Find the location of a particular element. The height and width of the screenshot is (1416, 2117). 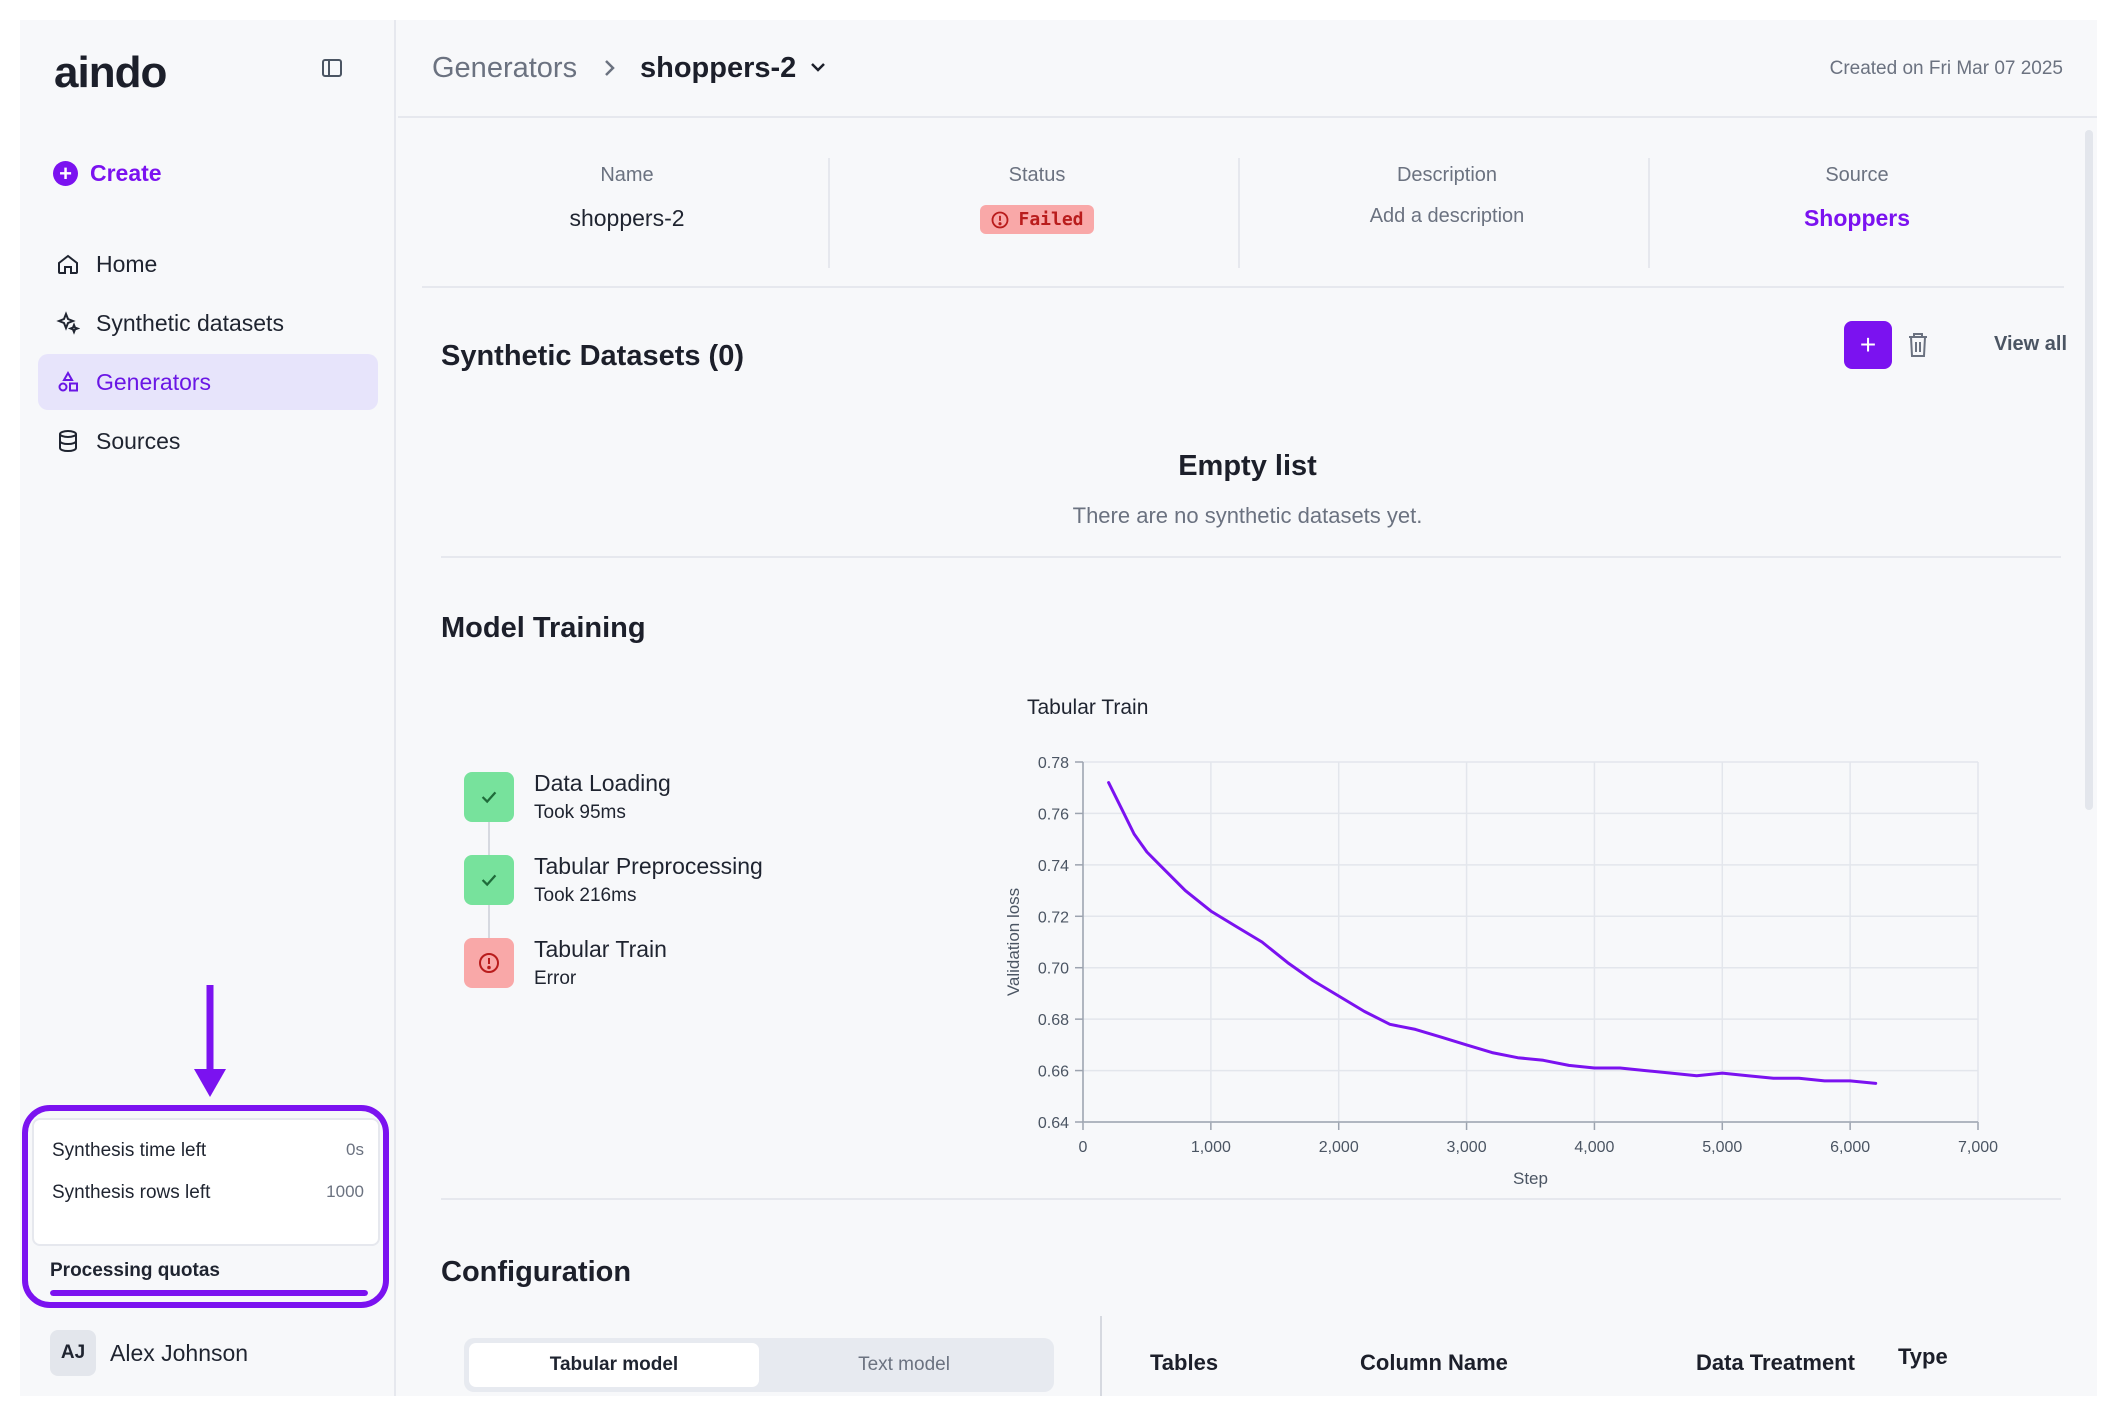

synthesis-time-row: Synthesis time left 0s is located at coordinates (208, 1151).